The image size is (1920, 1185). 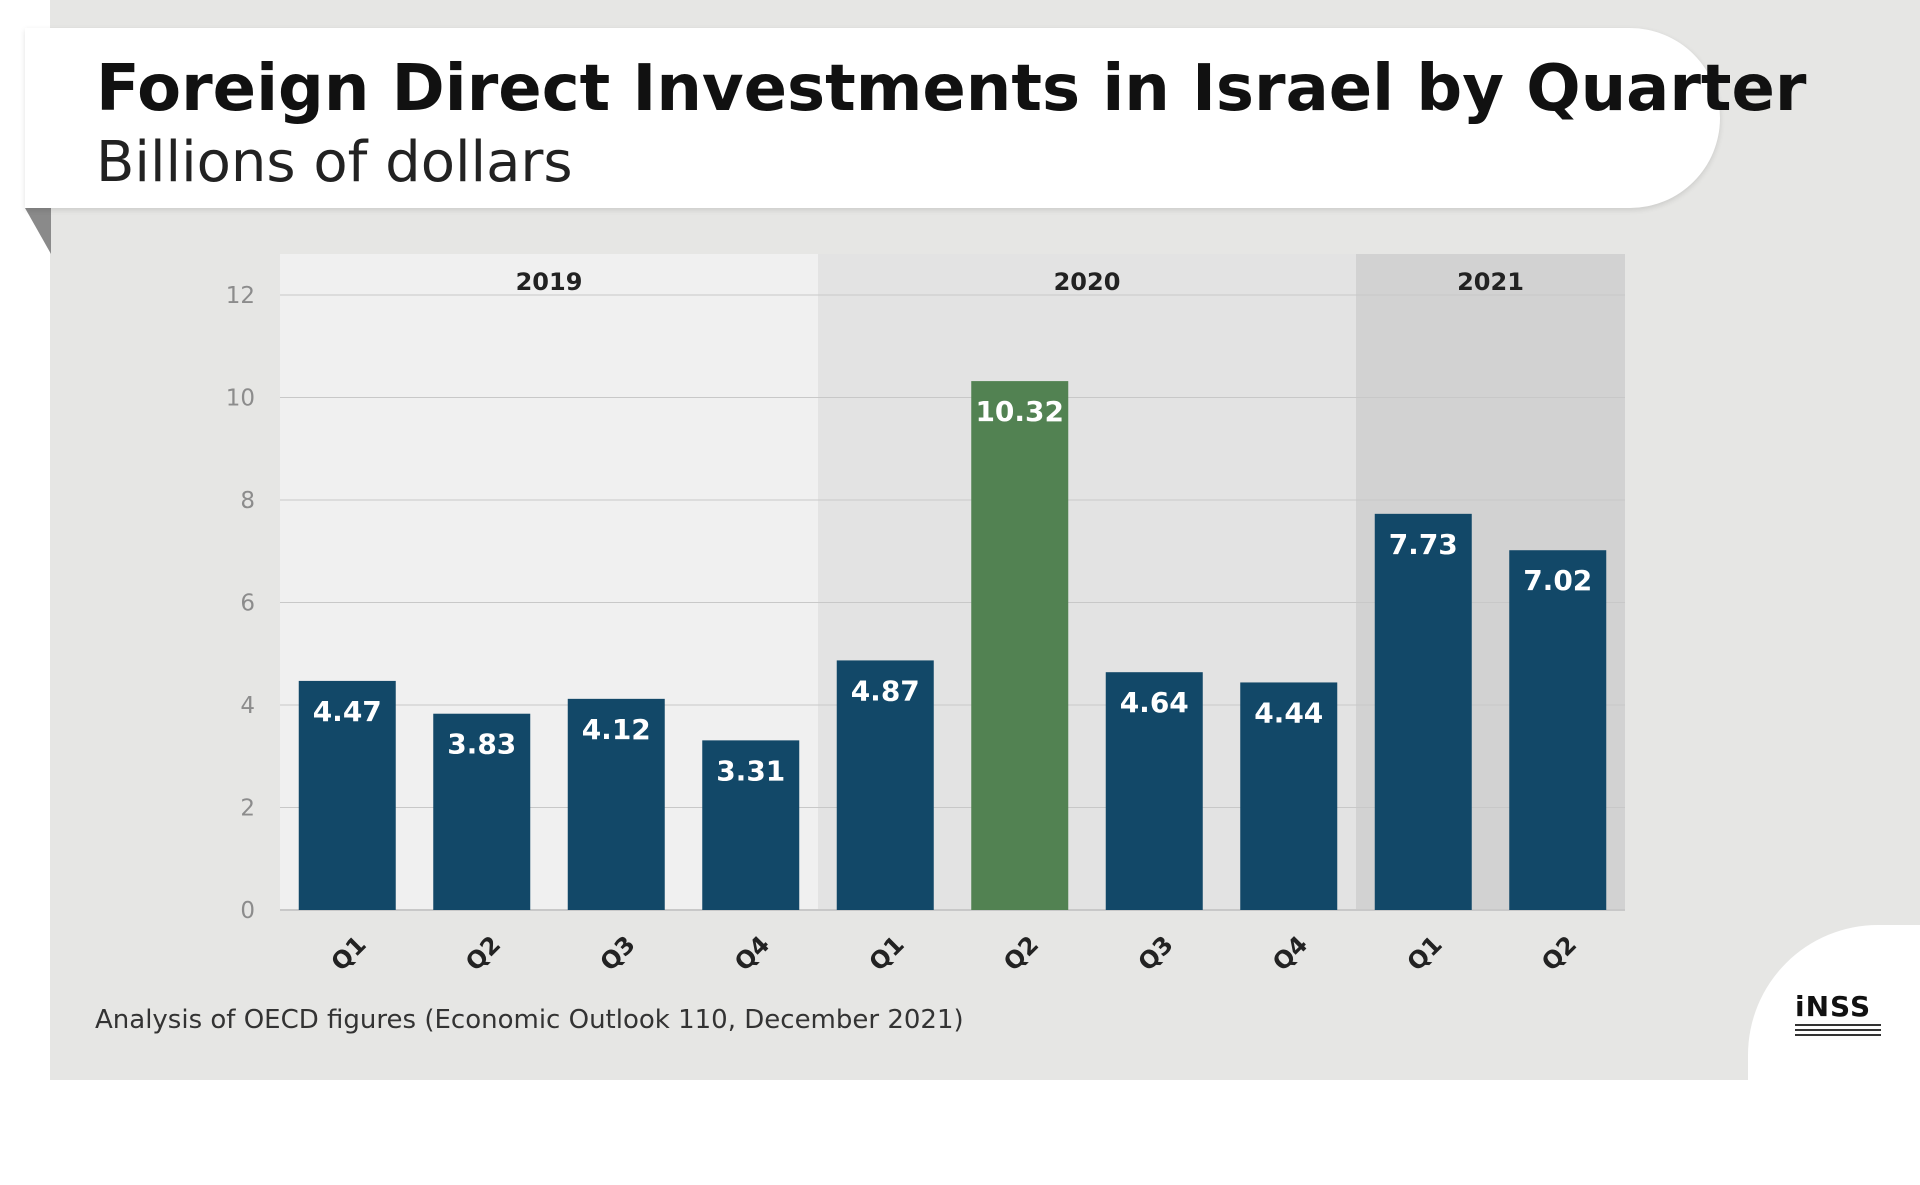 I want to click on banner-fold, so click(x=38, y=231).